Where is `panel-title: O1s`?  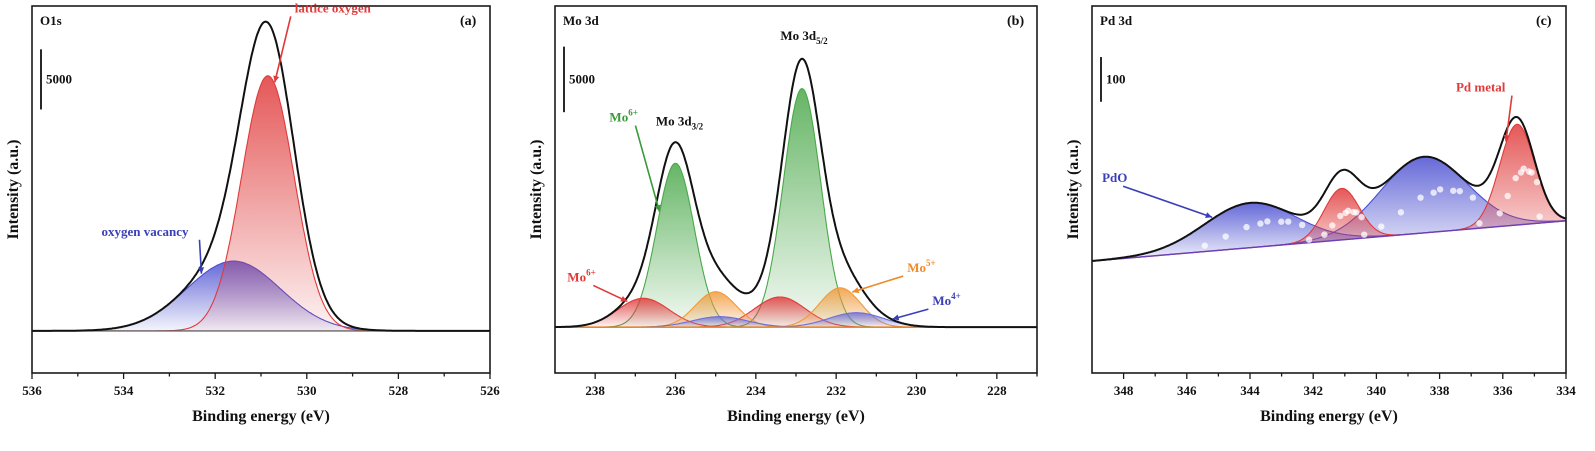 panel-title: O1s is located at coordinates (51, 20).